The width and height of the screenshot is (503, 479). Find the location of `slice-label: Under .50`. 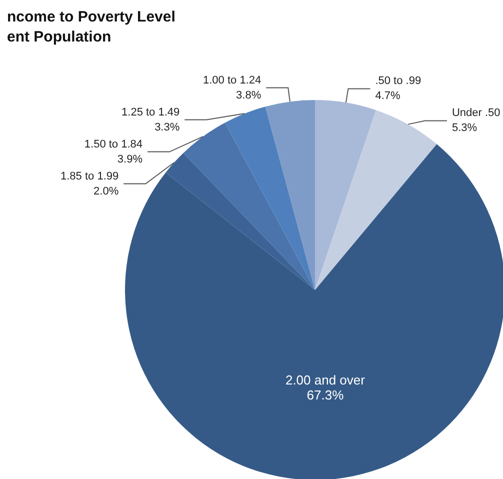

slice-label: Under .50 is located at coordinates (476, 113).